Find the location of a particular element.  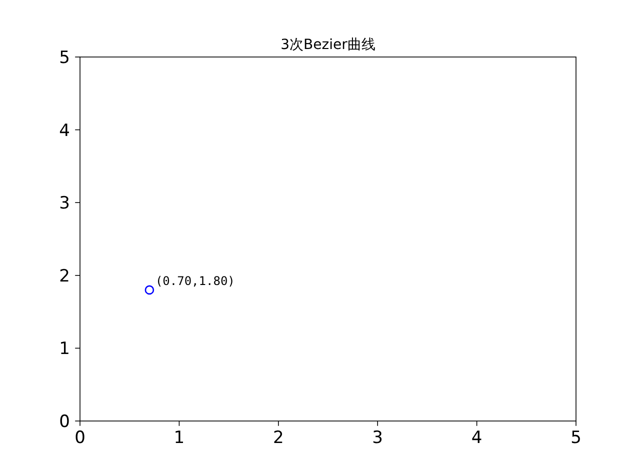

y-tick-label: 1 is located at coordinates (64, 349).